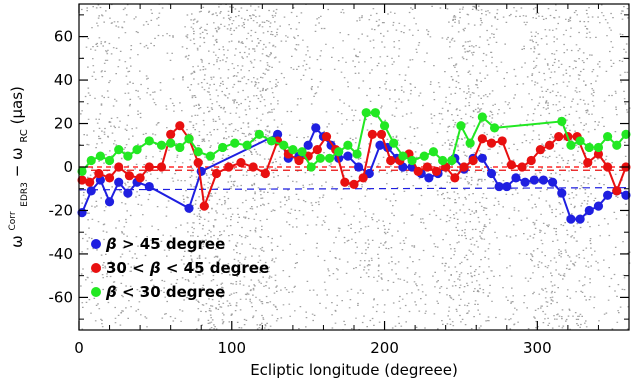 The height and width of the screenshot is (381, 631). I want to click on legend-prefix: 30 <, so click(128, 268).